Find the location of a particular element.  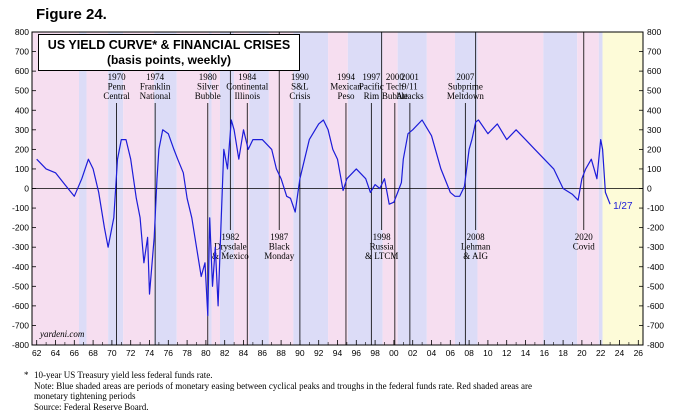

x-tick-label: 70 is located at coordinates (112, 353).